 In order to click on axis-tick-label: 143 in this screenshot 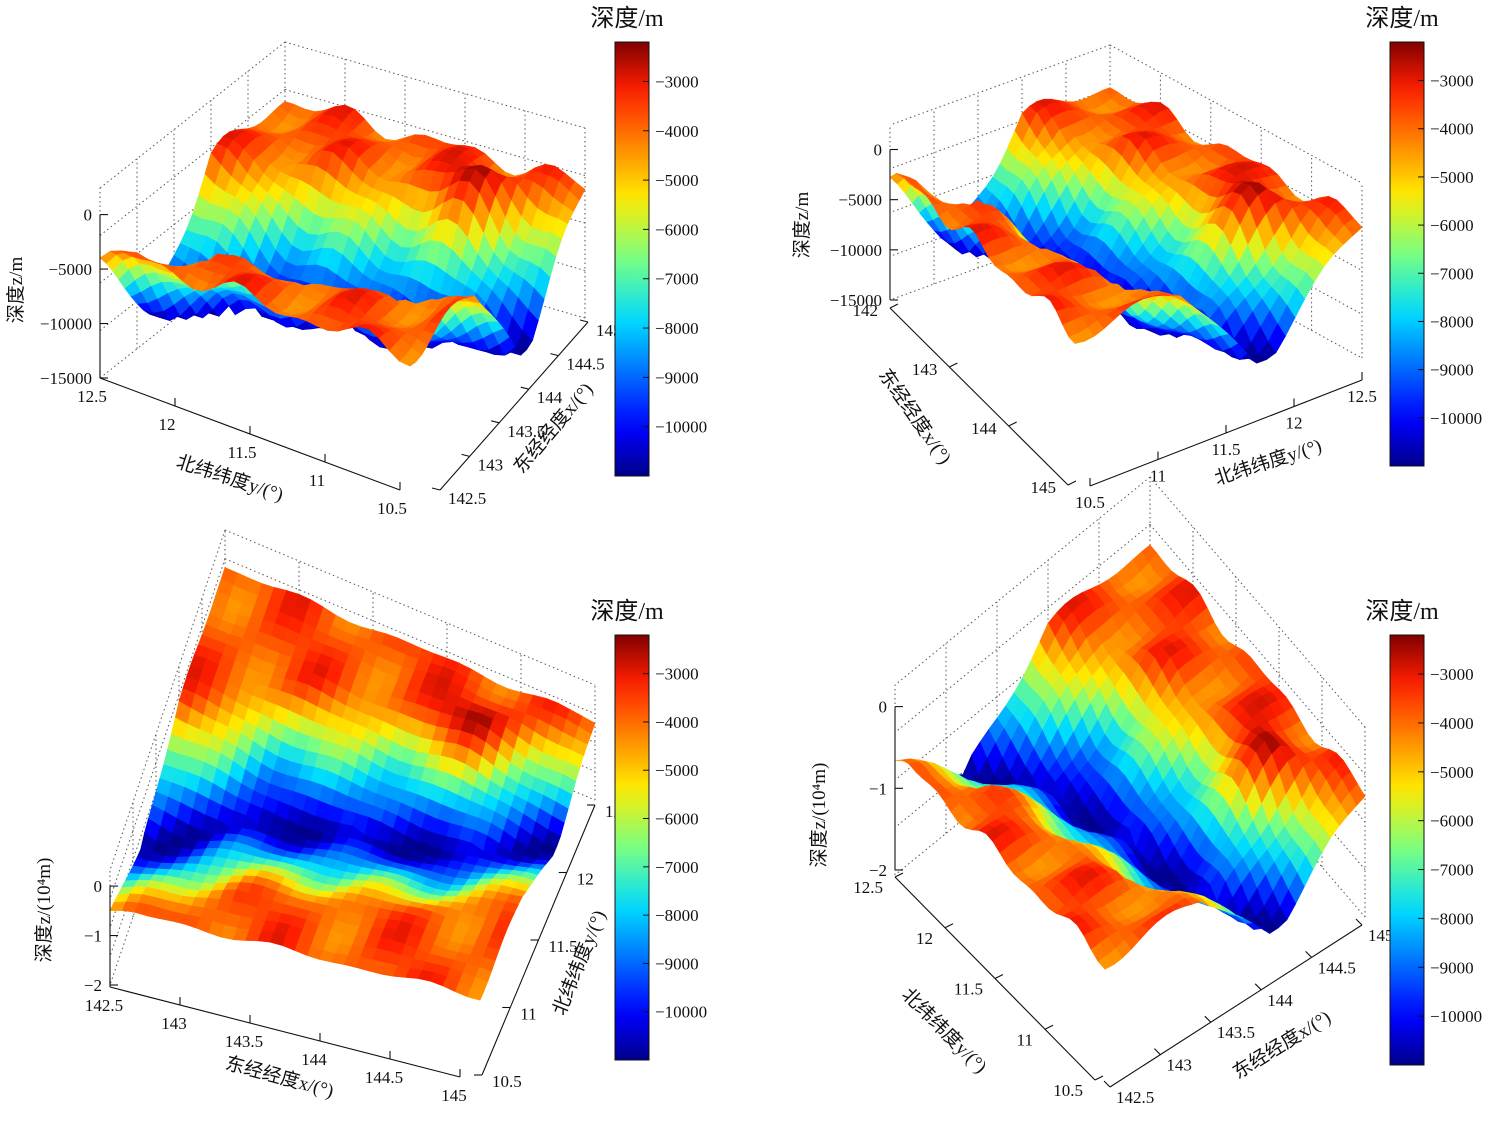, I will do `click(1179, 1065)`.